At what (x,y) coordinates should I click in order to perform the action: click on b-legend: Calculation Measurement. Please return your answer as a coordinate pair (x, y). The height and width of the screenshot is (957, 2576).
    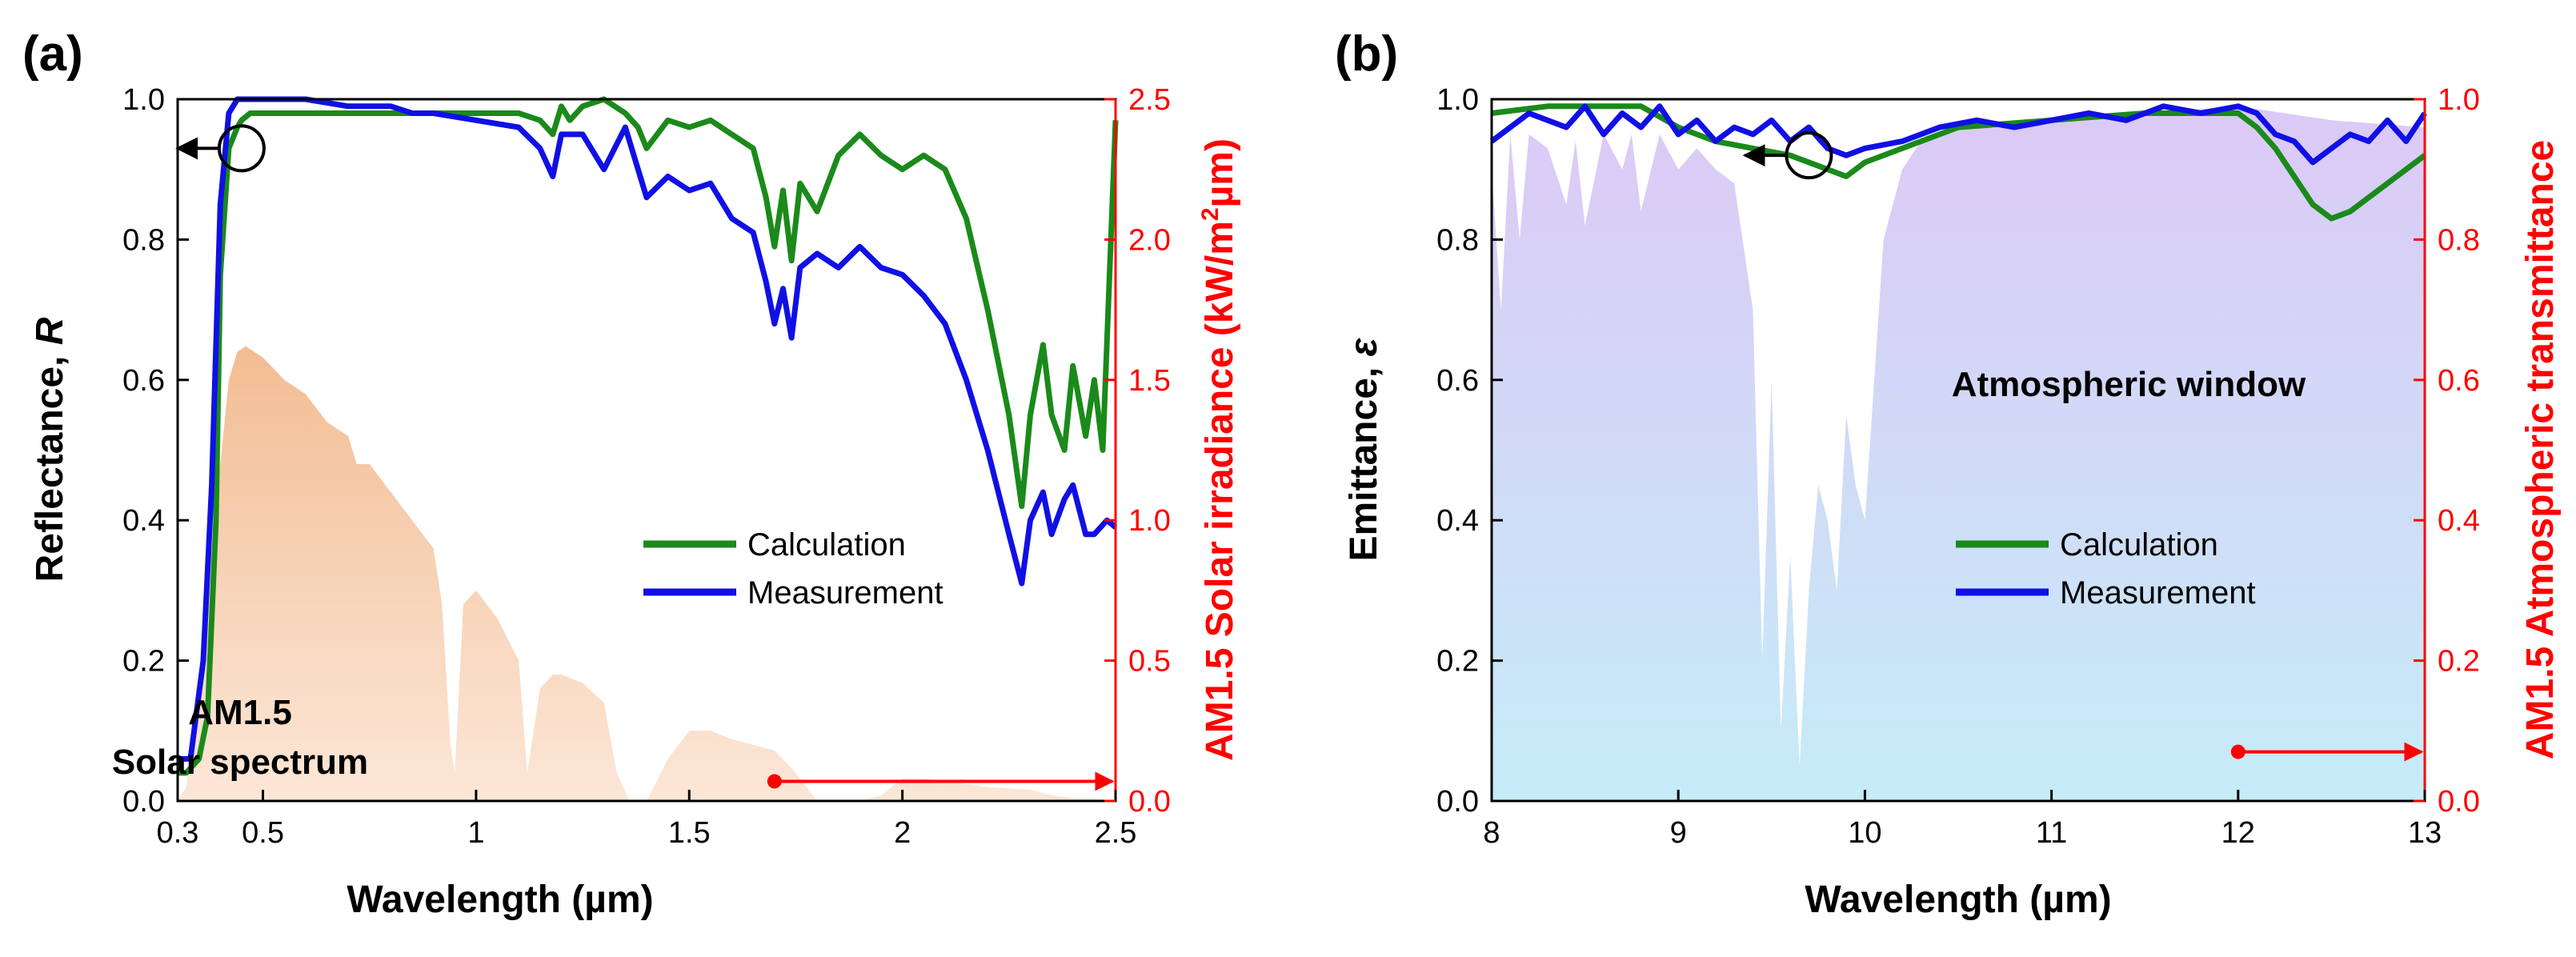
    Looking at the image, I should click on (2106, 569).